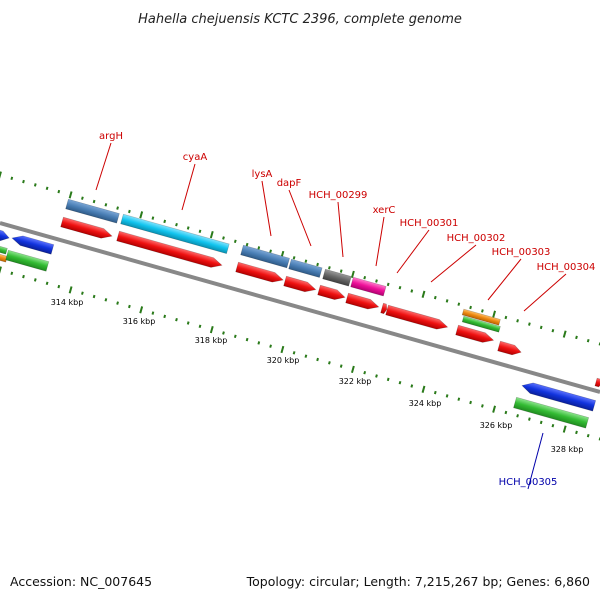  Describe the element at coordinates (368, 286) in the screenshot. I see `gene-feature-xerc` at that location.